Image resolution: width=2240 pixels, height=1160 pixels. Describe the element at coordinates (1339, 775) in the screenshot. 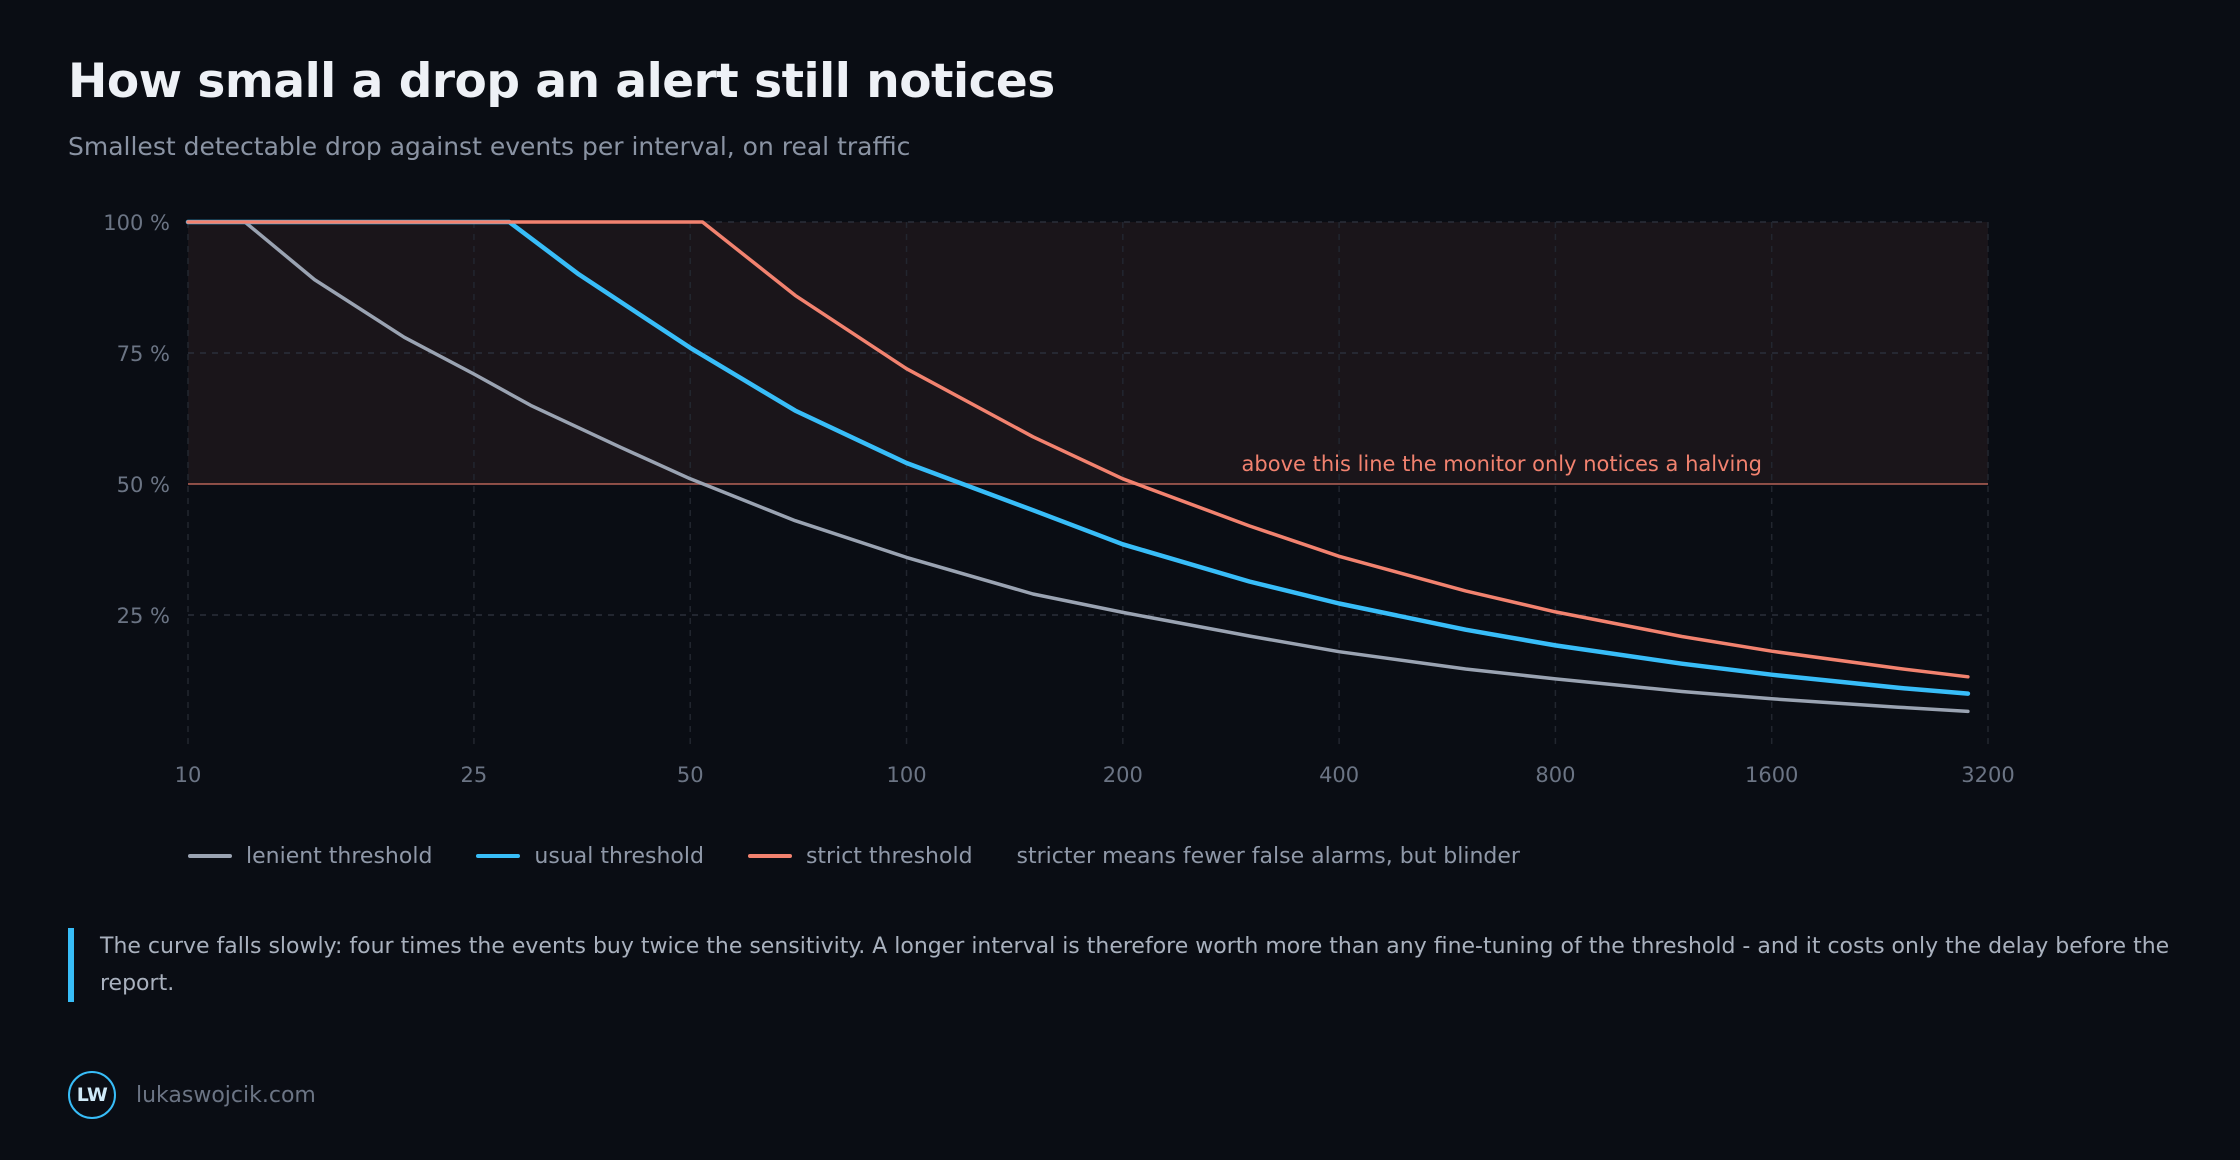

I see `x-tick-label: 400` at that location.